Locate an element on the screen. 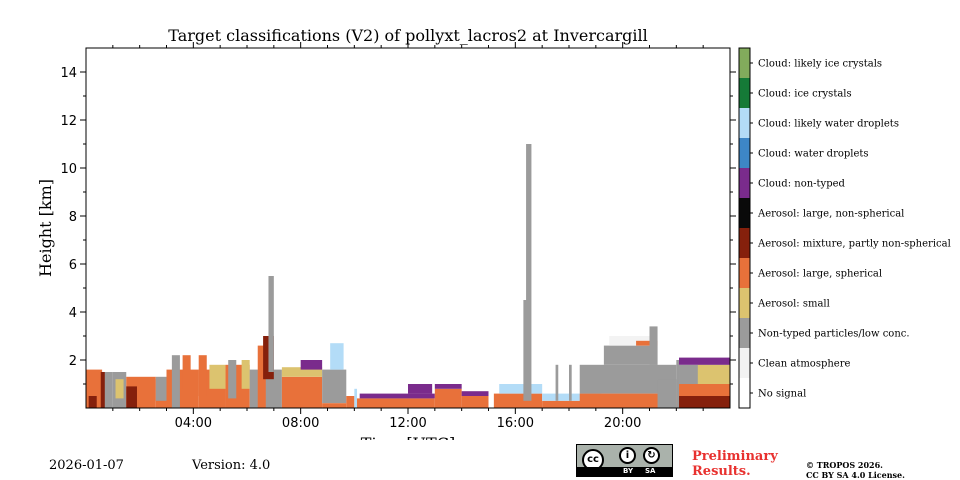 The width and height of the screenshot is (960, 480). colorbar-label: Cloud: water droplets is located at coordinates (813, 154).